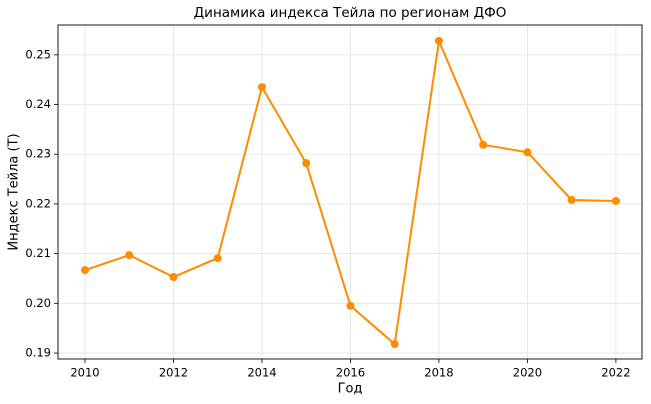 This screenshot has width=651, height=404. Describe the element at coordinates (38, 253) in the screenshot. I see `y-tick-label: 0.21` at that location.